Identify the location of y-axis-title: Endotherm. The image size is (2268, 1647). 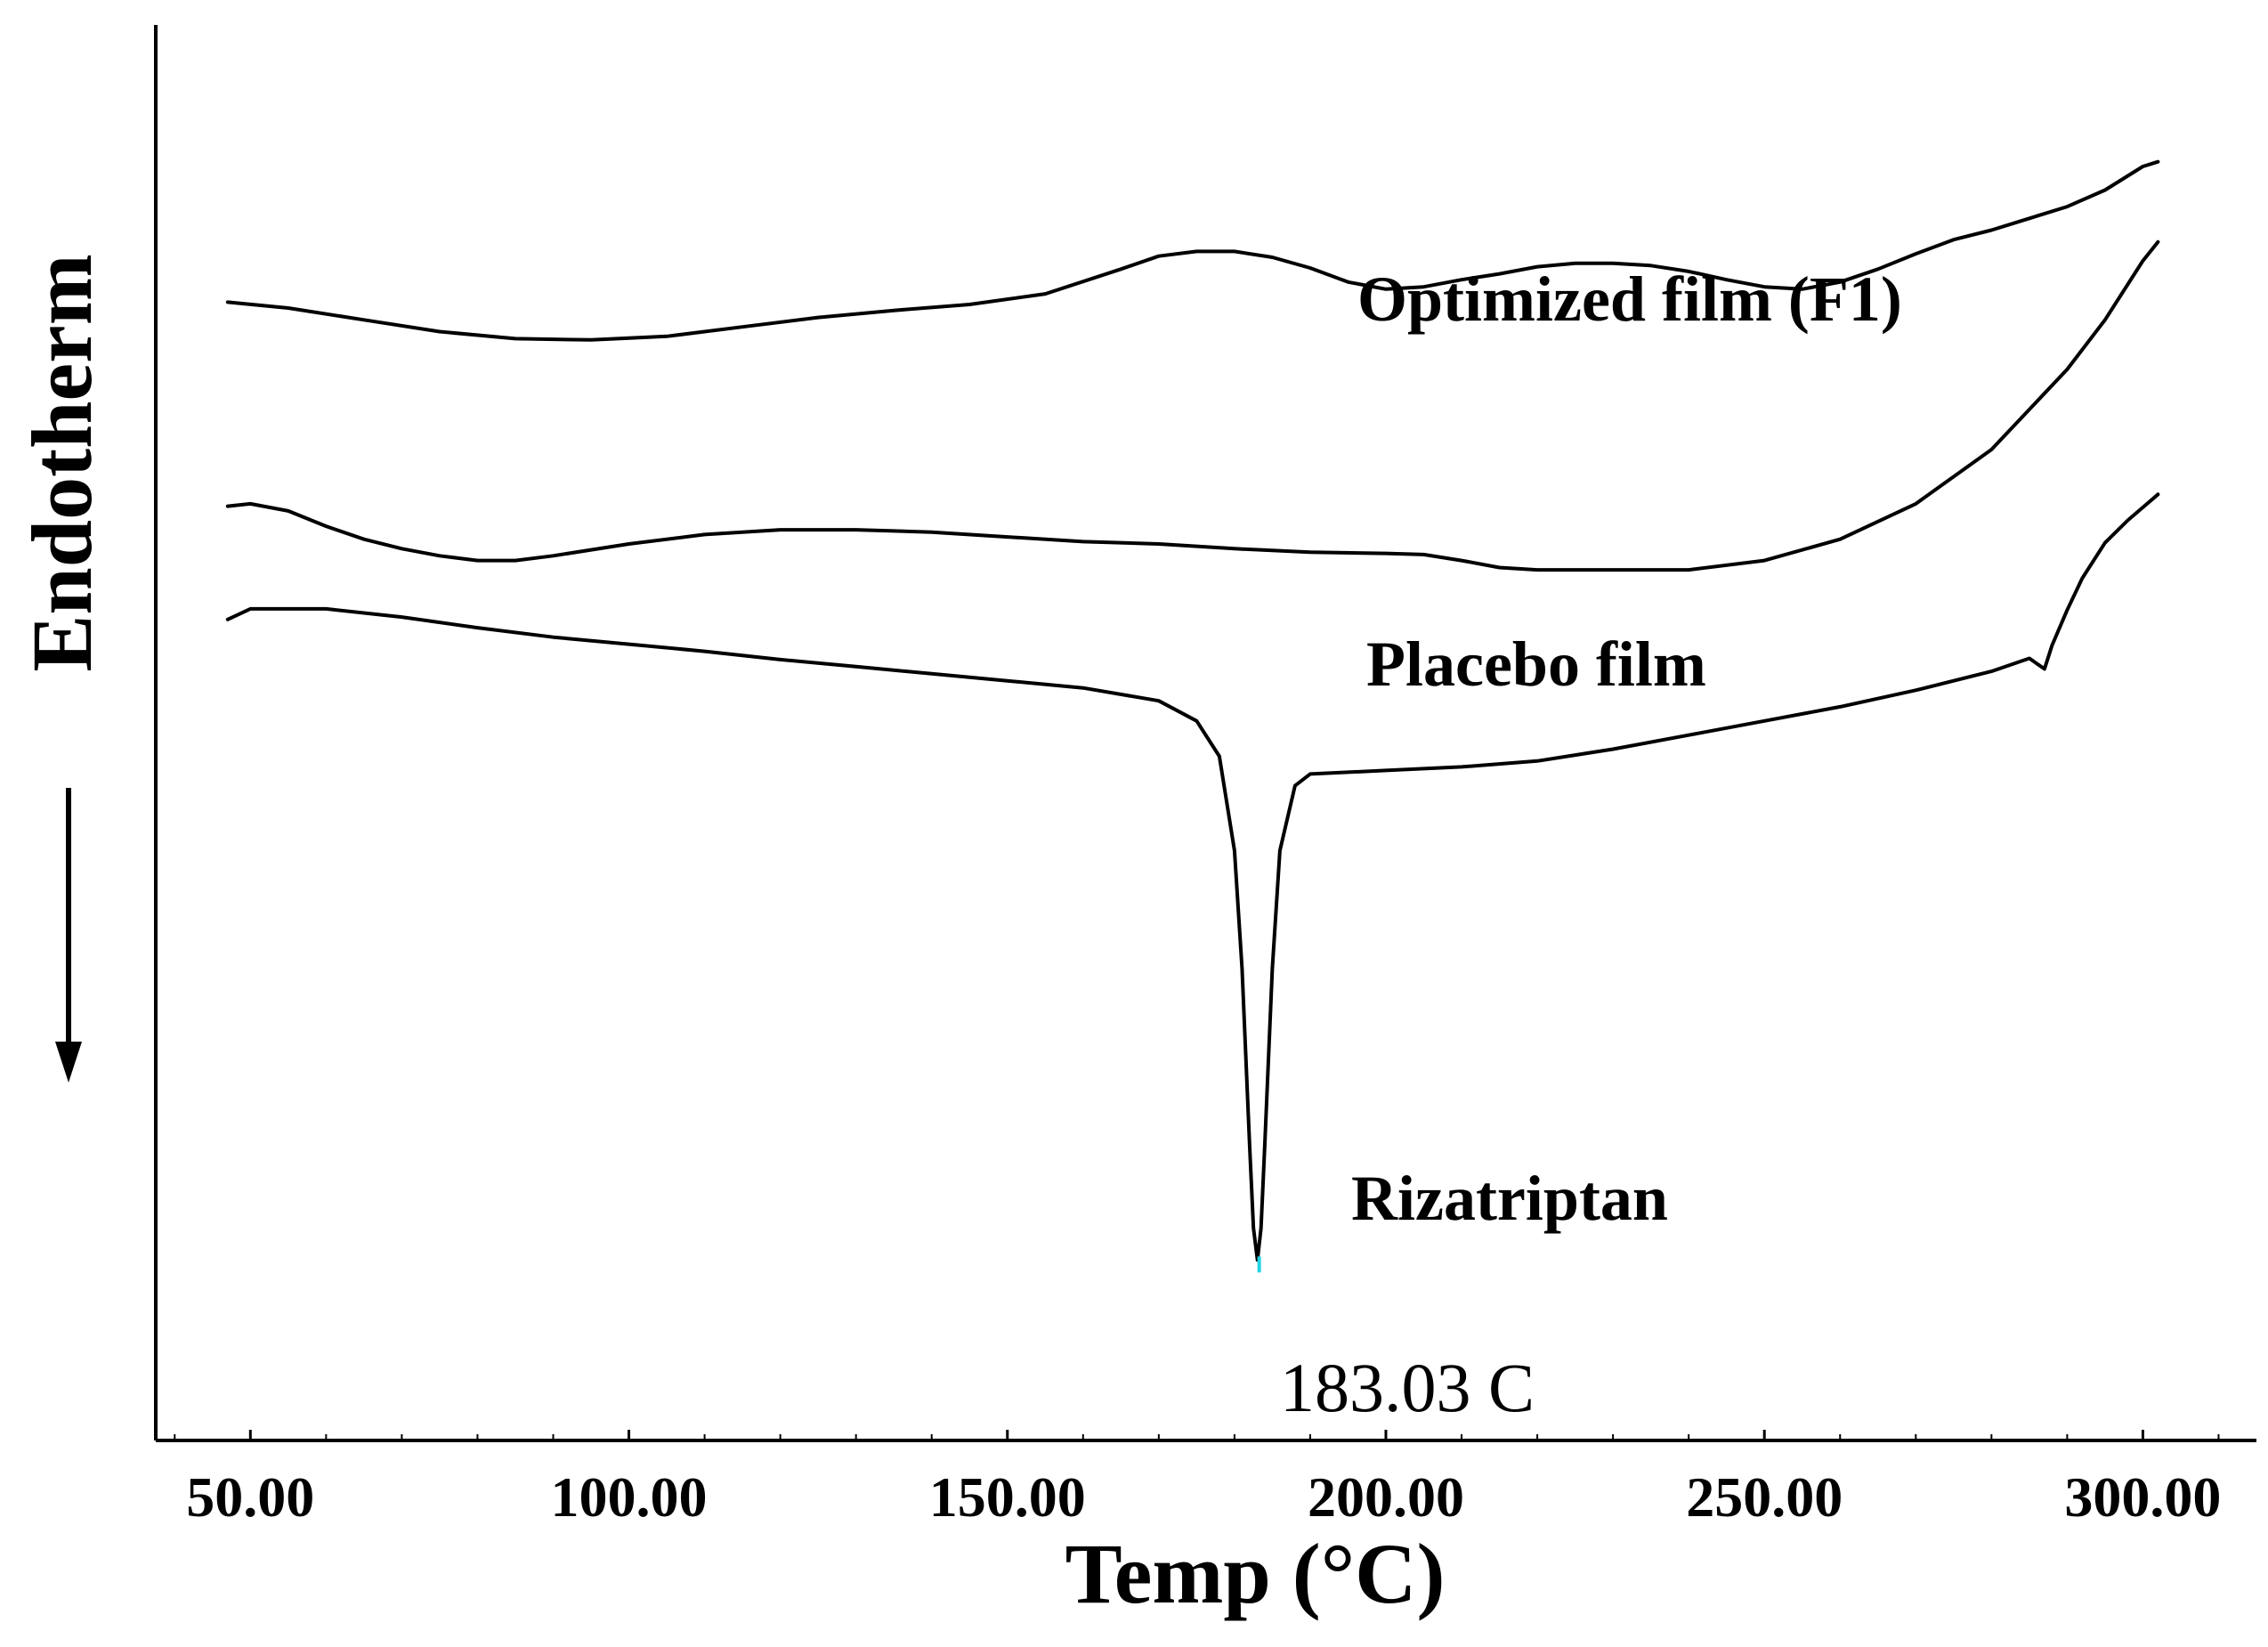
(61, 463).